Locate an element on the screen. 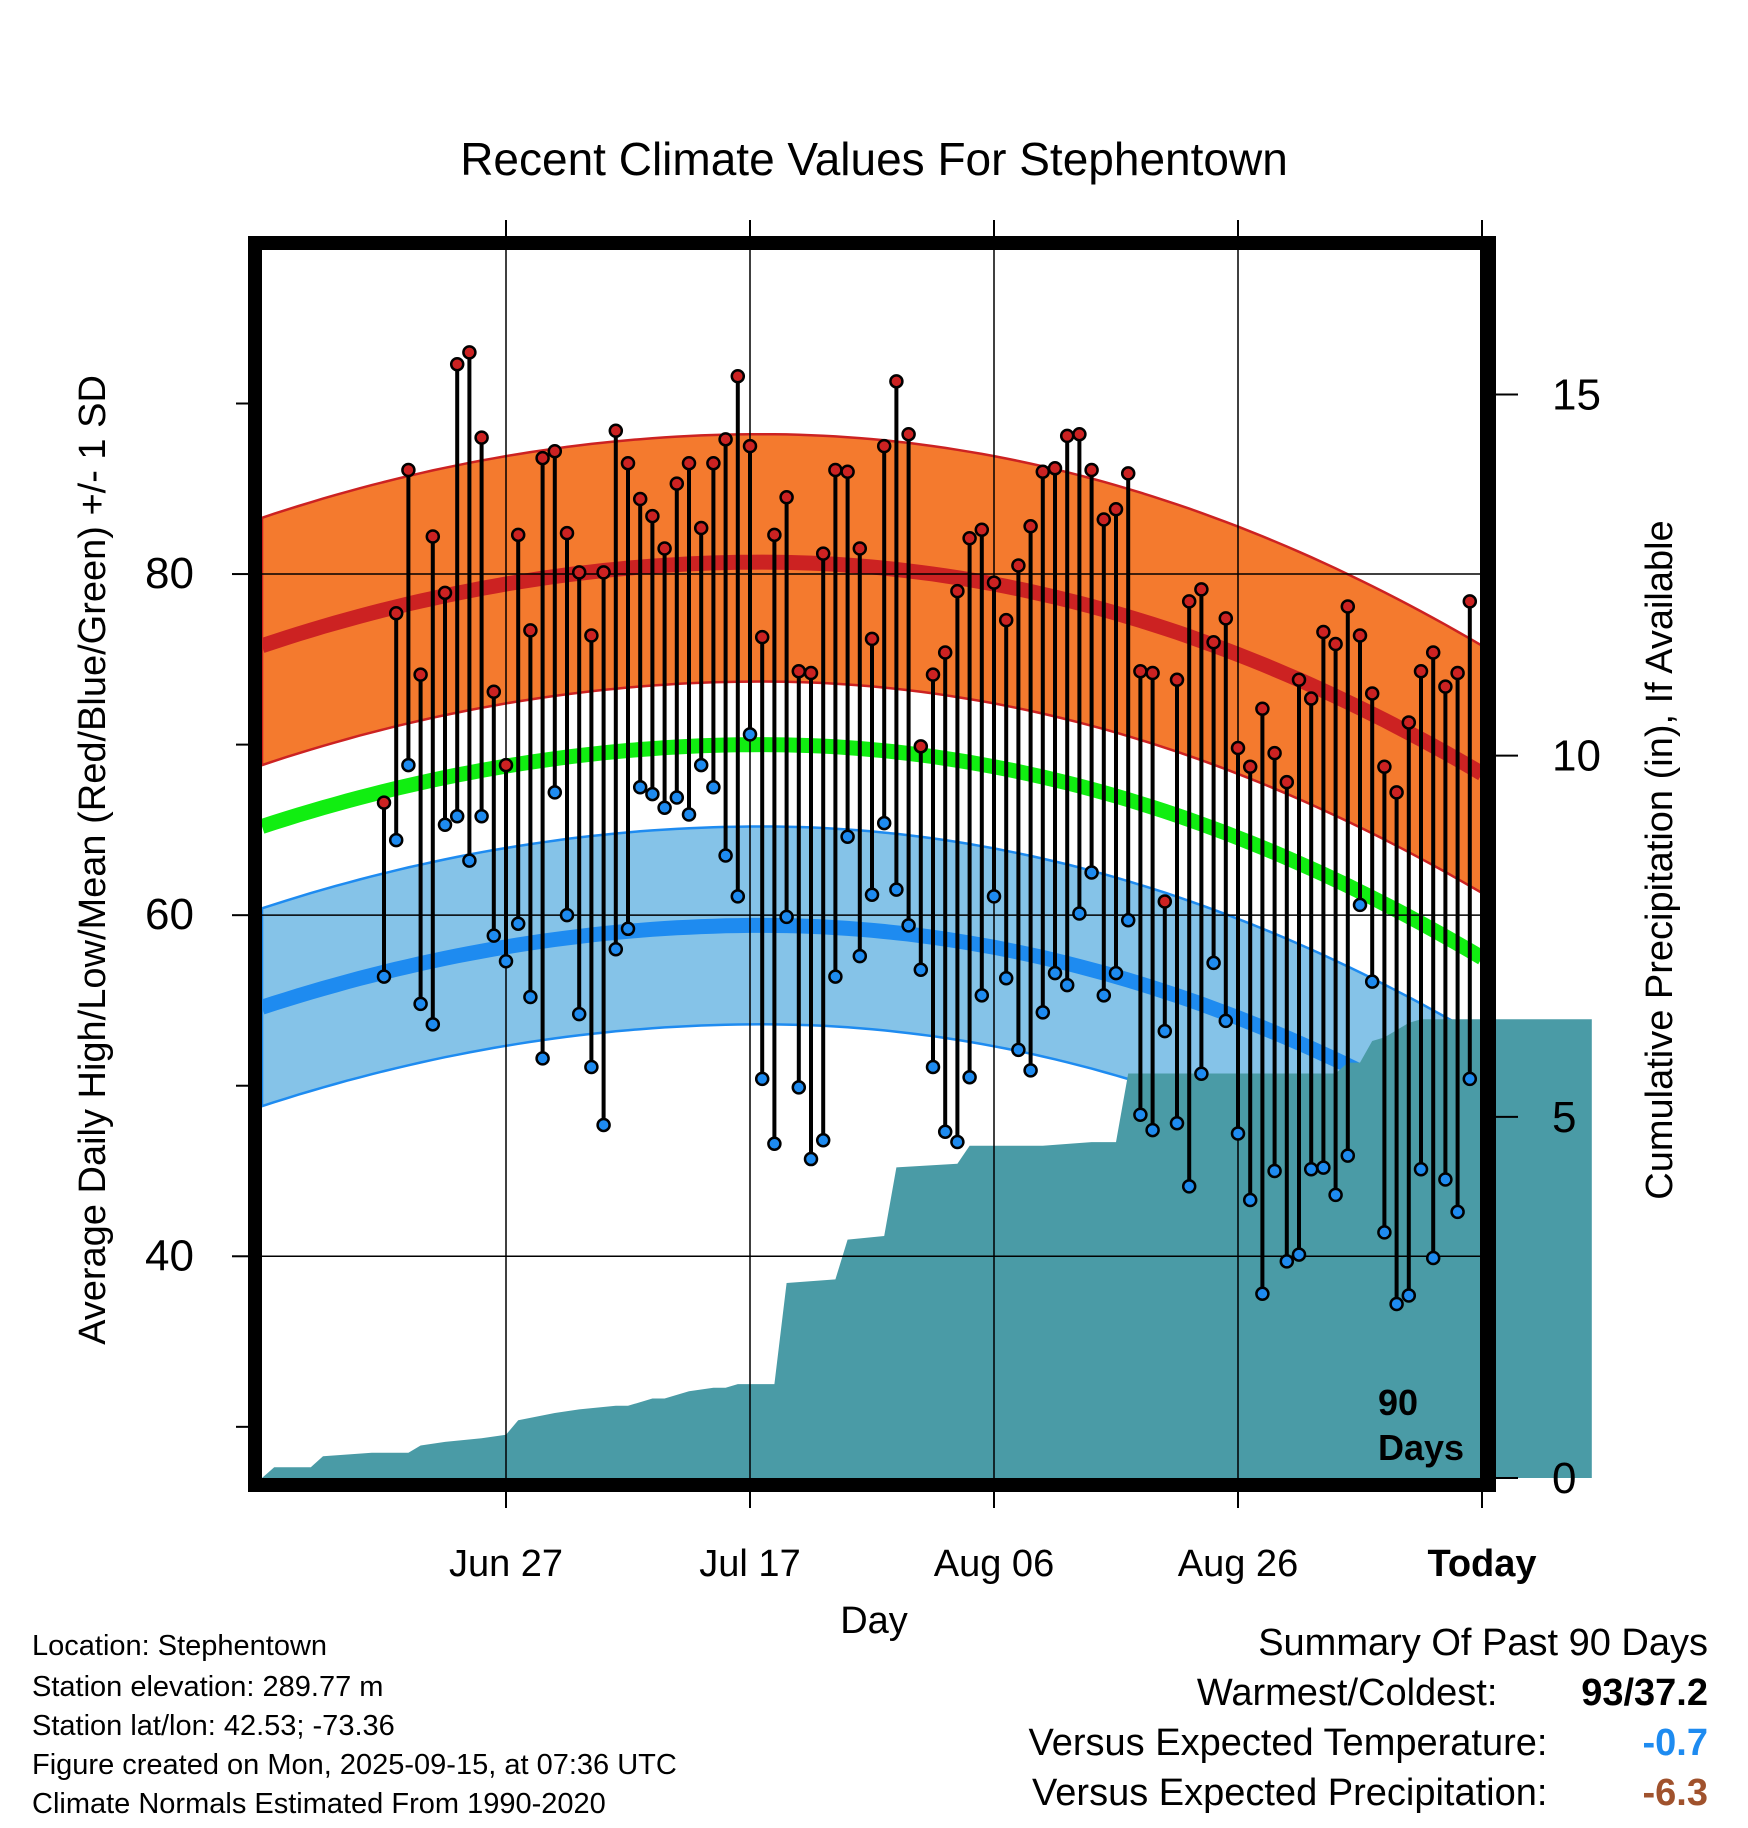 The image size is (1748, 1828). x-tick-label: Aug 06 is located at coordinates (994, 1564).